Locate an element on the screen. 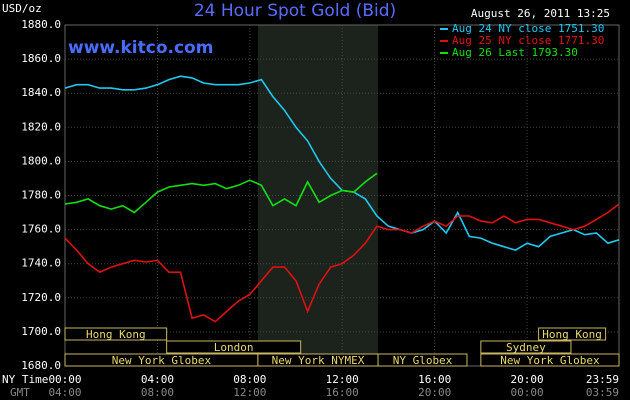 Image resolution: width=630 pixels, height=400 pixels. x-tick-label: 16:00 is located at coordinates (434, 379).